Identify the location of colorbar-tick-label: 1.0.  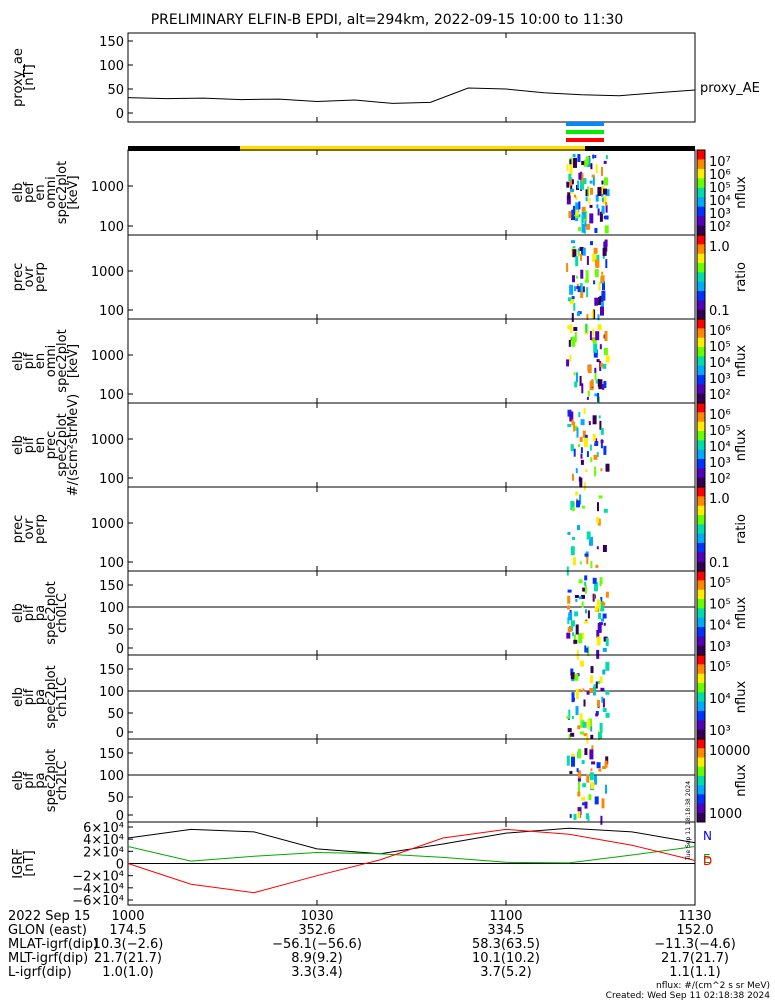
(719, 499).